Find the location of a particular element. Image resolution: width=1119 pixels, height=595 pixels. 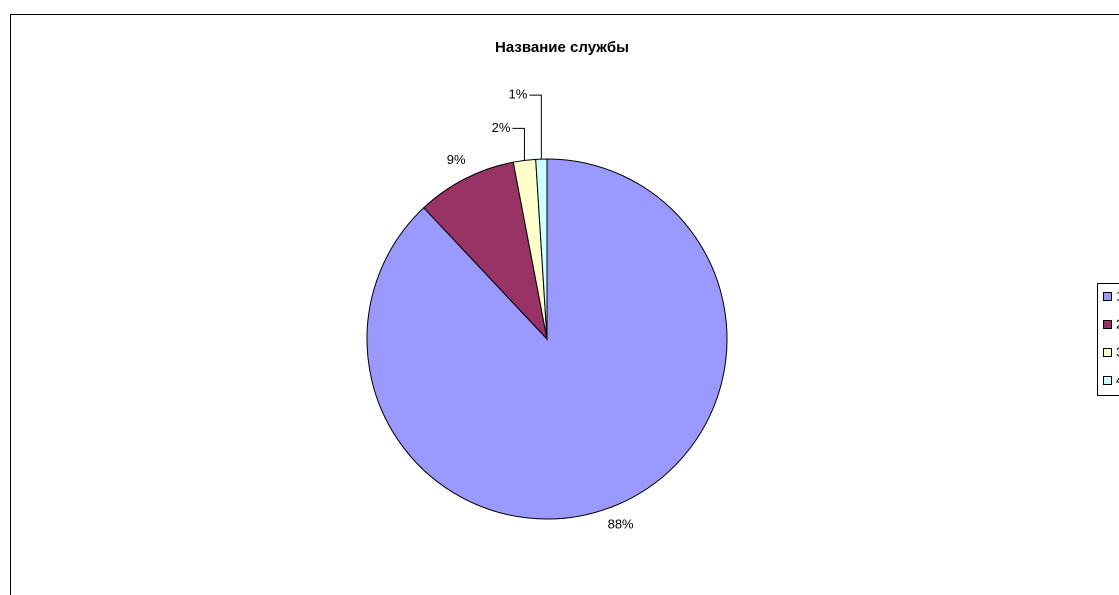

legend-label: 2 is located at coordinates (1117, 323).